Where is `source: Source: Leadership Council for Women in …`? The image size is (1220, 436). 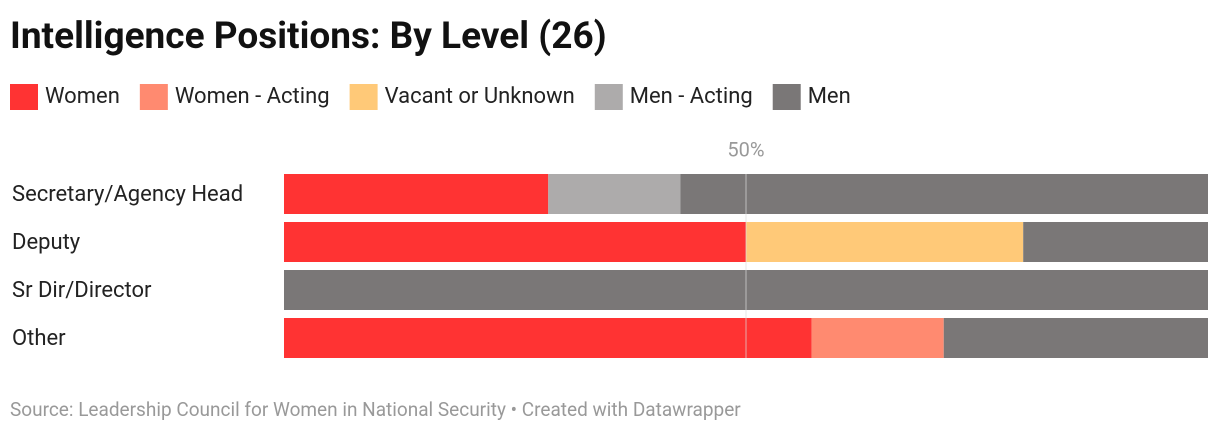
source: Source: Leadership Council for Women in … is located at coordinates (375, 409).